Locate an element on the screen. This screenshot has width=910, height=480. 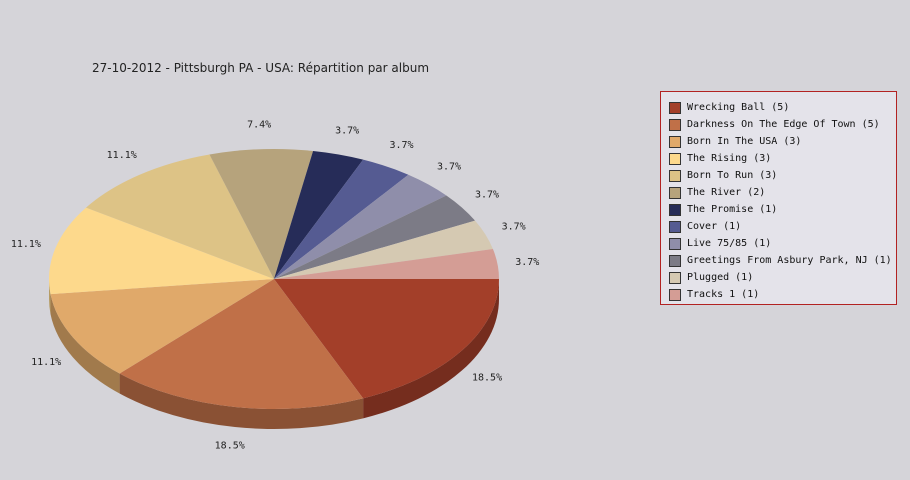
legend-item: The Promise (1) is located at coordinates (782, 209).